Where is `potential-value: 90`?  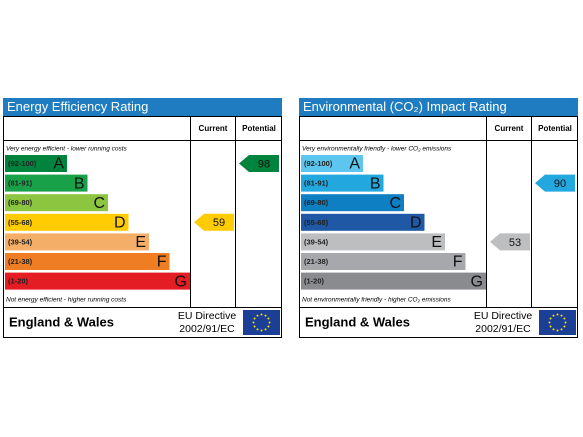
potential-value: 90 is located at coordinates (560, 184).